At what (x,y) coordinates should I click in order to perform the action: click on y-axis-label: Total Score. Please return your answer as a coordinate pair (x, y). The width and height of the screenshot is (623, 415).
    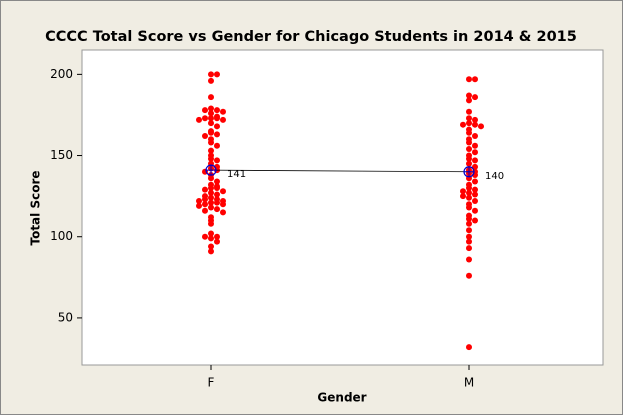
    Looking at the image, I should click on (36, 207).